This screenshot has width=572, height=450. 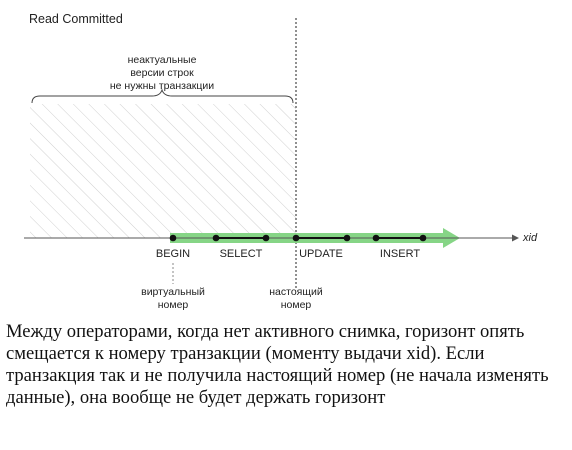 I want to click on select-label: SELECT, so click(x=241, y=254).